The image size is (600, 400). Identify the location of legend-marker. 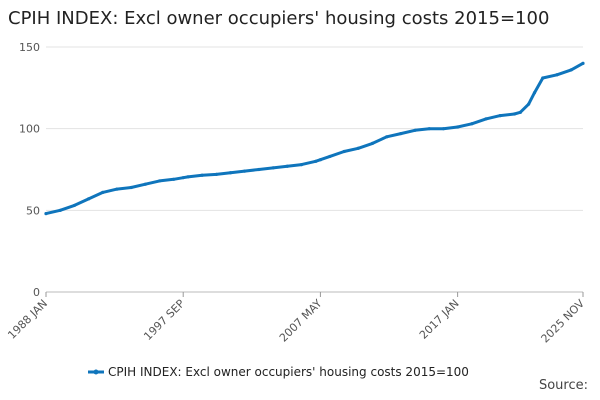
(96, 372).